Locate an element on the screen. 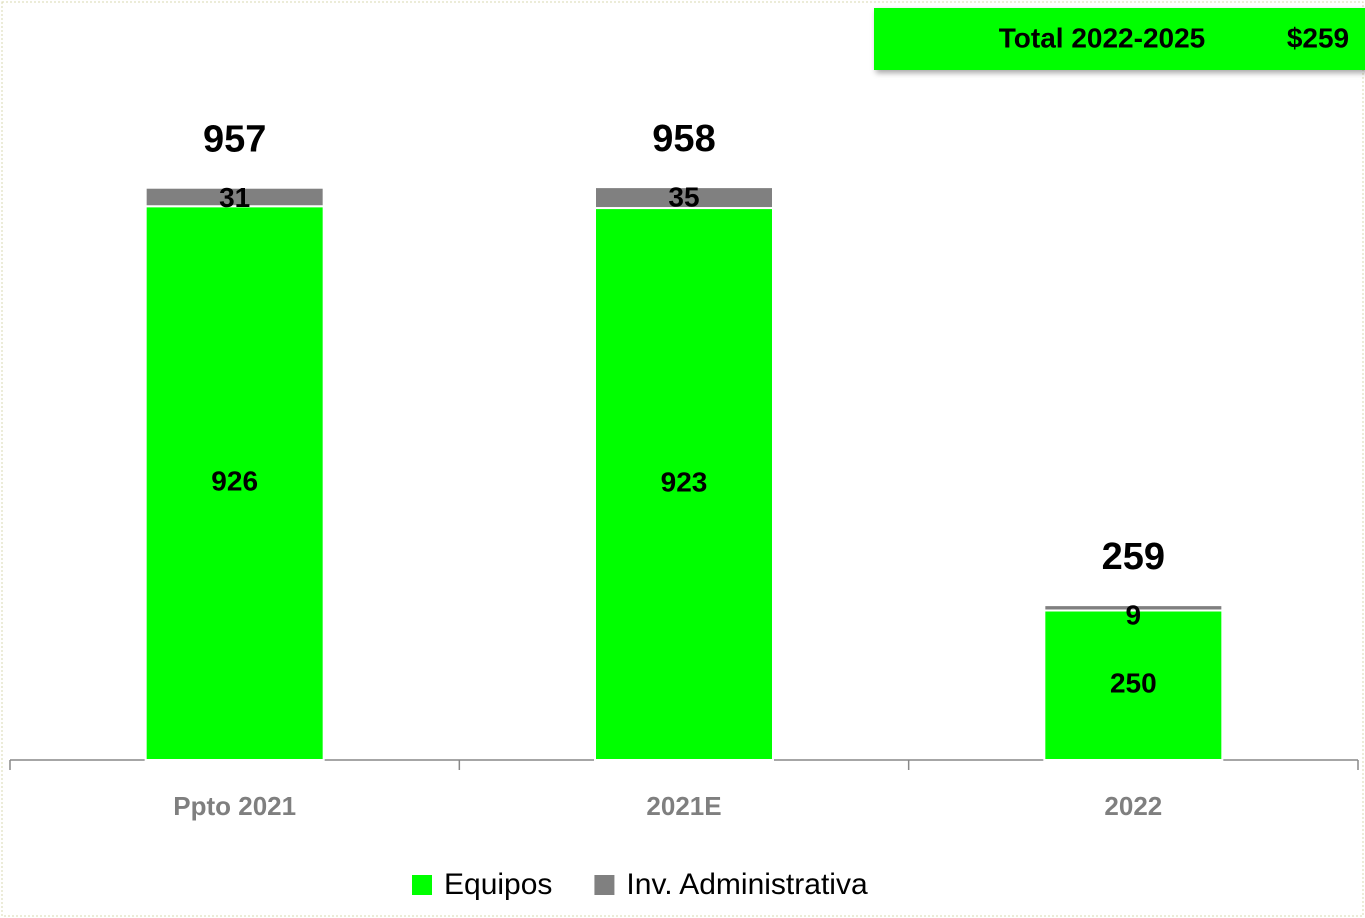  value-label: 923 is located at coordinates (684, 481).